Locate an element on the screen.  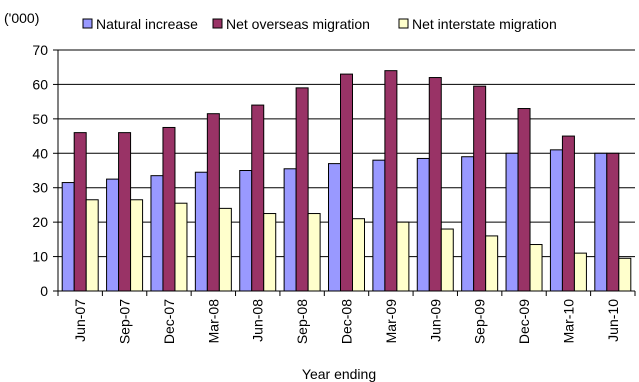
x-tick-label: Mar-09 is located at coordinates (391, 321).